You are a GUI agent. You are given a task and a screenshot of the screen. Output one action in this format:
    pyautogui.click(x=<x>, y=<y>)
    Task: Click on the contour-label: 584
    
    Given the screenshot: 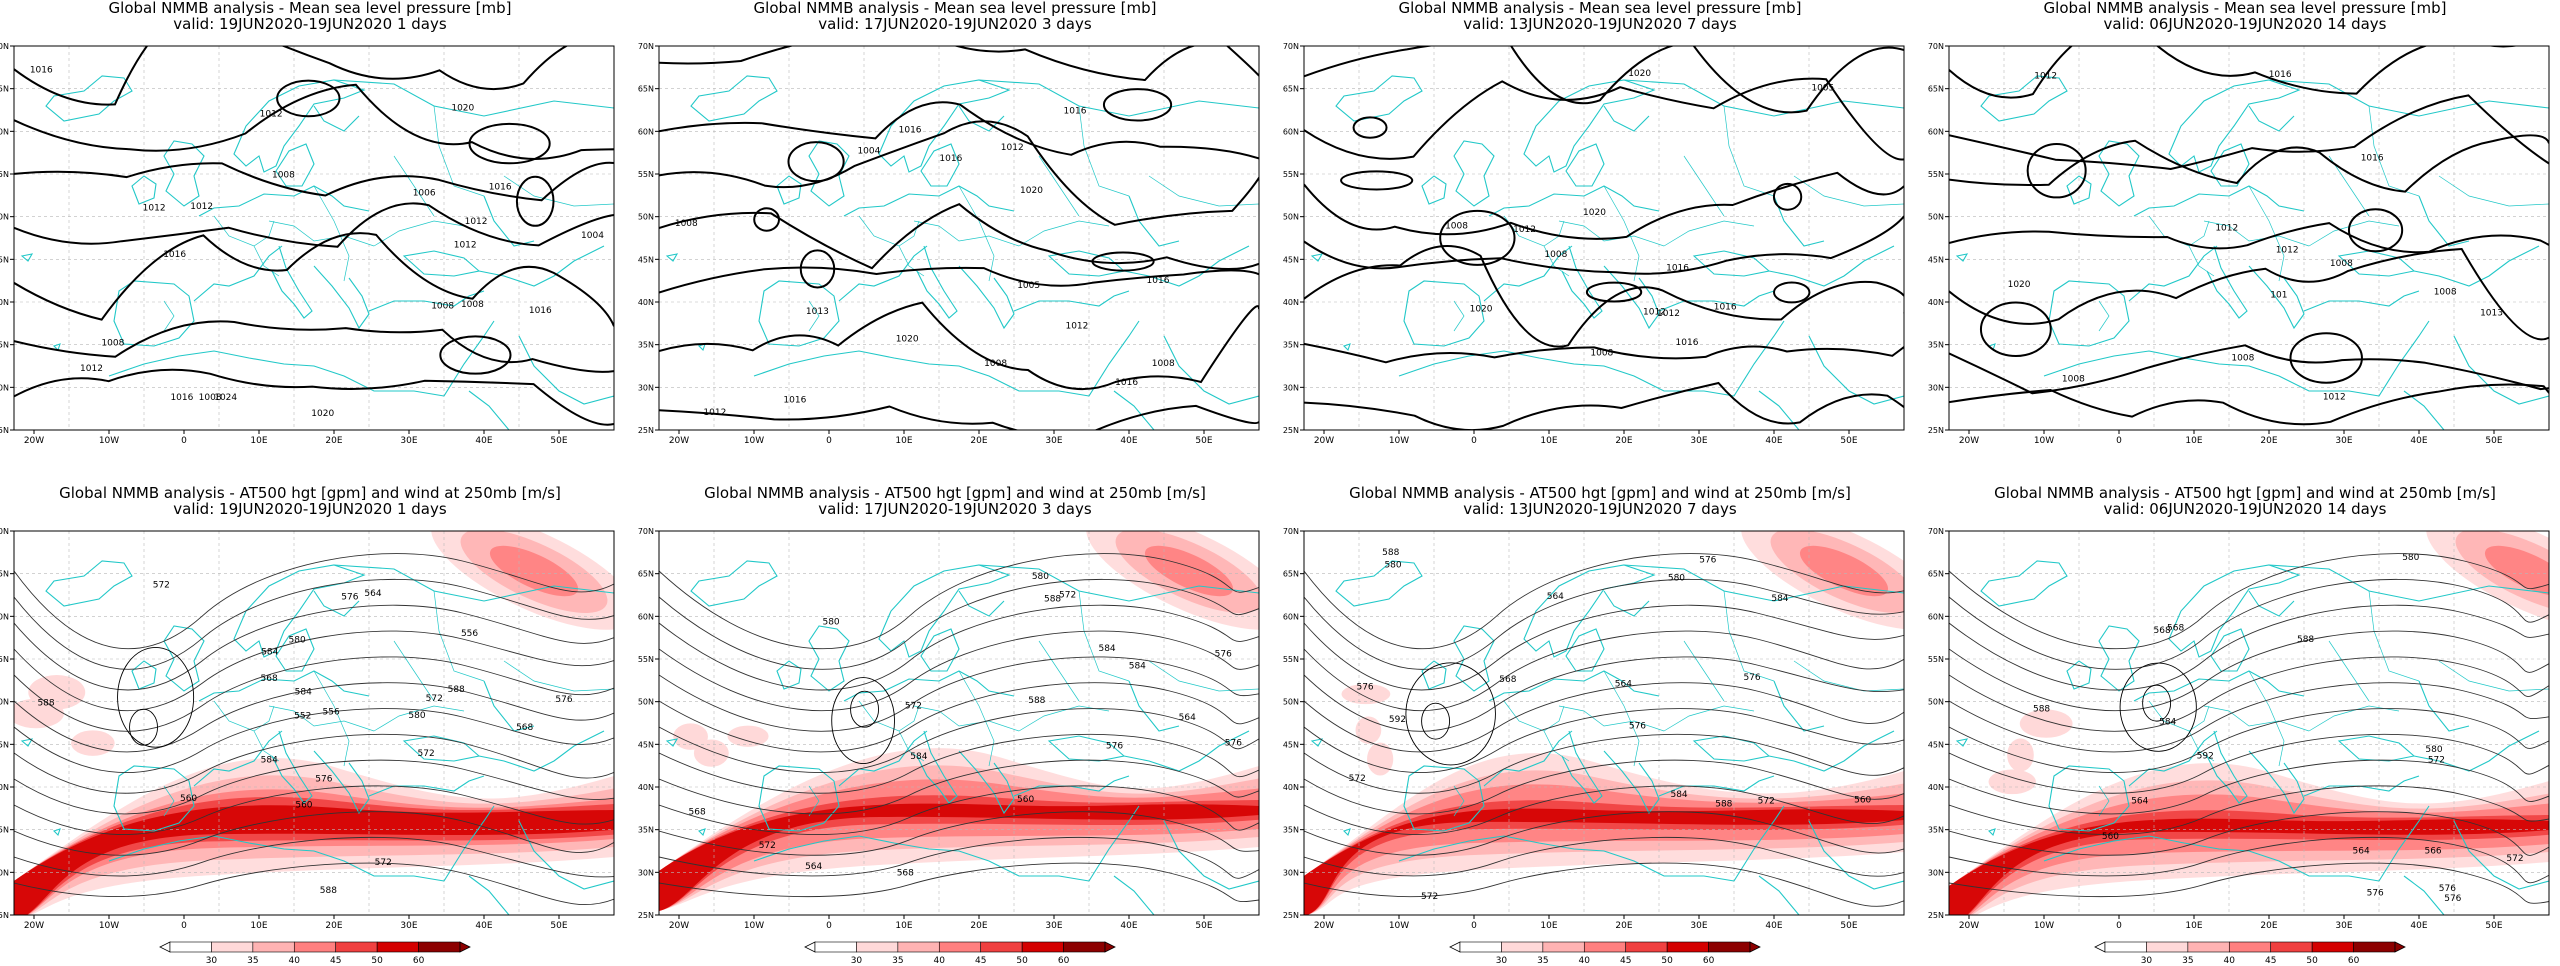 What is the action you would take?
    pyautogui.click(x=269, y=760)
    